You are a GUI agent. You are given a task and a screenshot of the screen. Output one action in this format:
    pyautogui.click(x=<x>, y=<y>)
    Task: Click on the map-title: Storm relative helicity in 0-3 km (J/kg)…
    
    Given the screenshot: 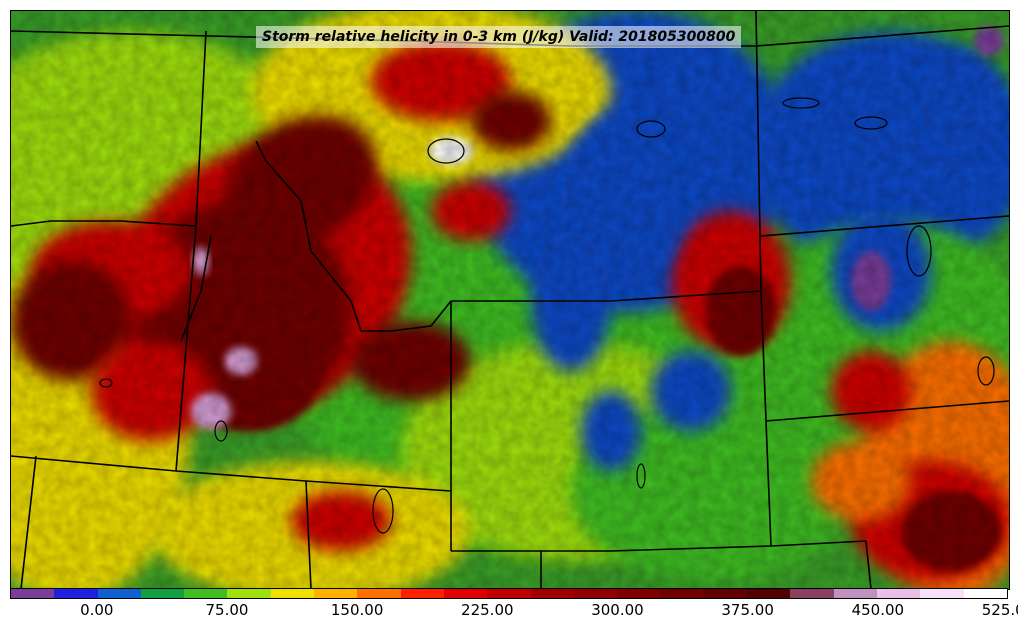 What is the action you would take?
    pyautogui.click(x=499, y=37)
    